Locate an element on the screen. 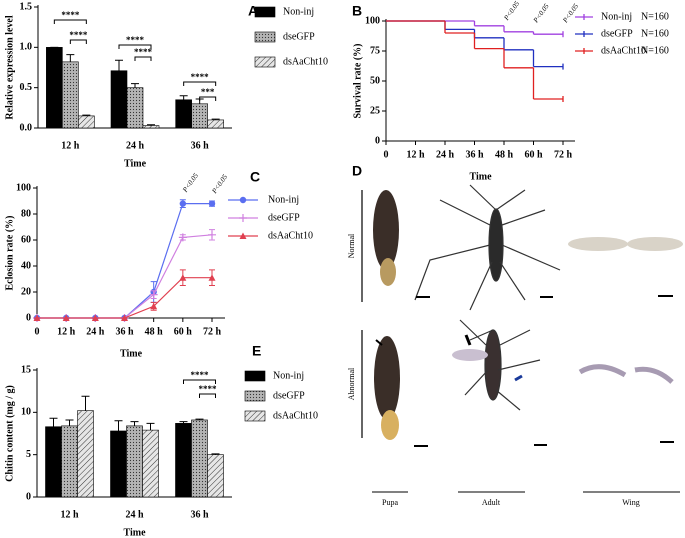 This screenshot has width=685, height=538. y-tick-label: 40 is located at coordinates (26, 265).